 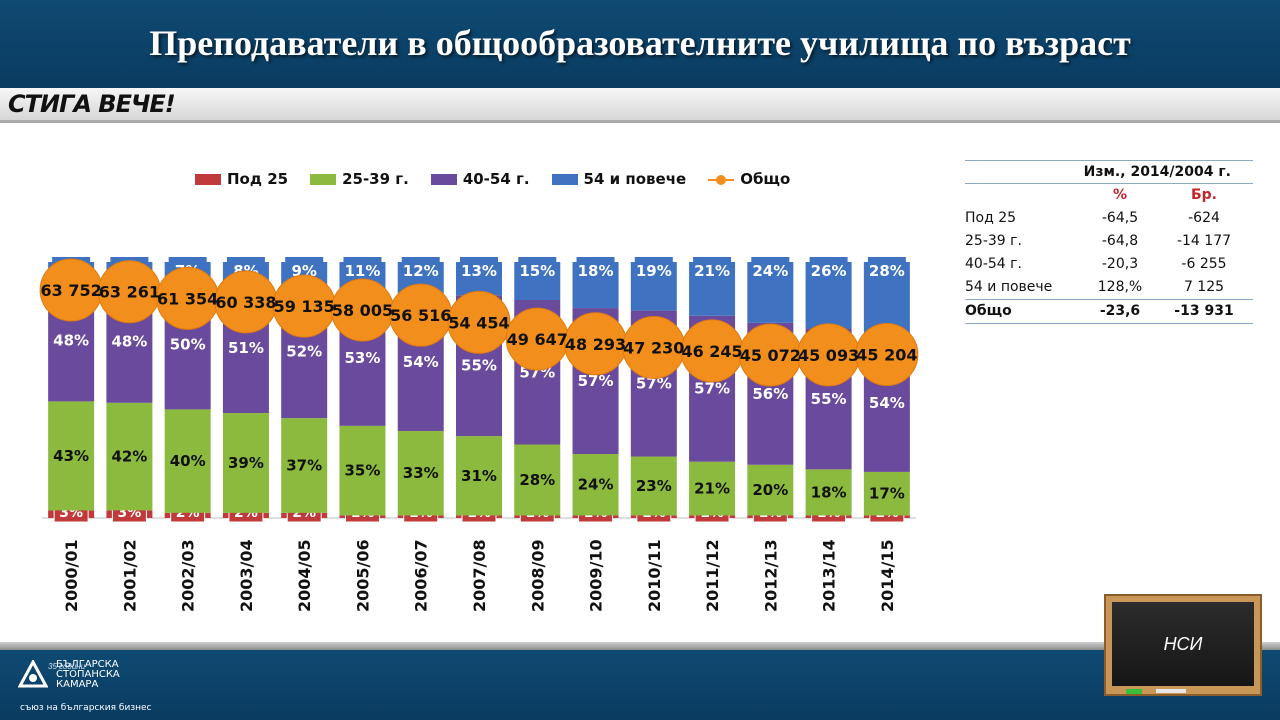 I want to click on x-tick-label-14: 2014/15, so click(x=887, y=575).